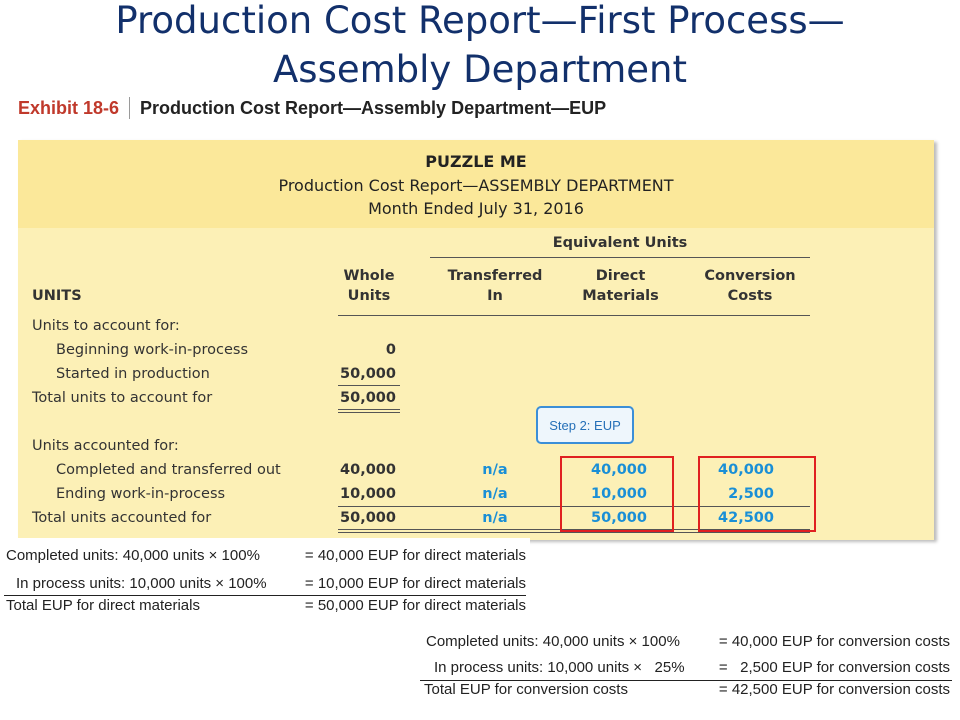 The width and height of the screenshot is (960, 720). I want to click on total-accounted-label: Total units accounted for, so click(122, 518).